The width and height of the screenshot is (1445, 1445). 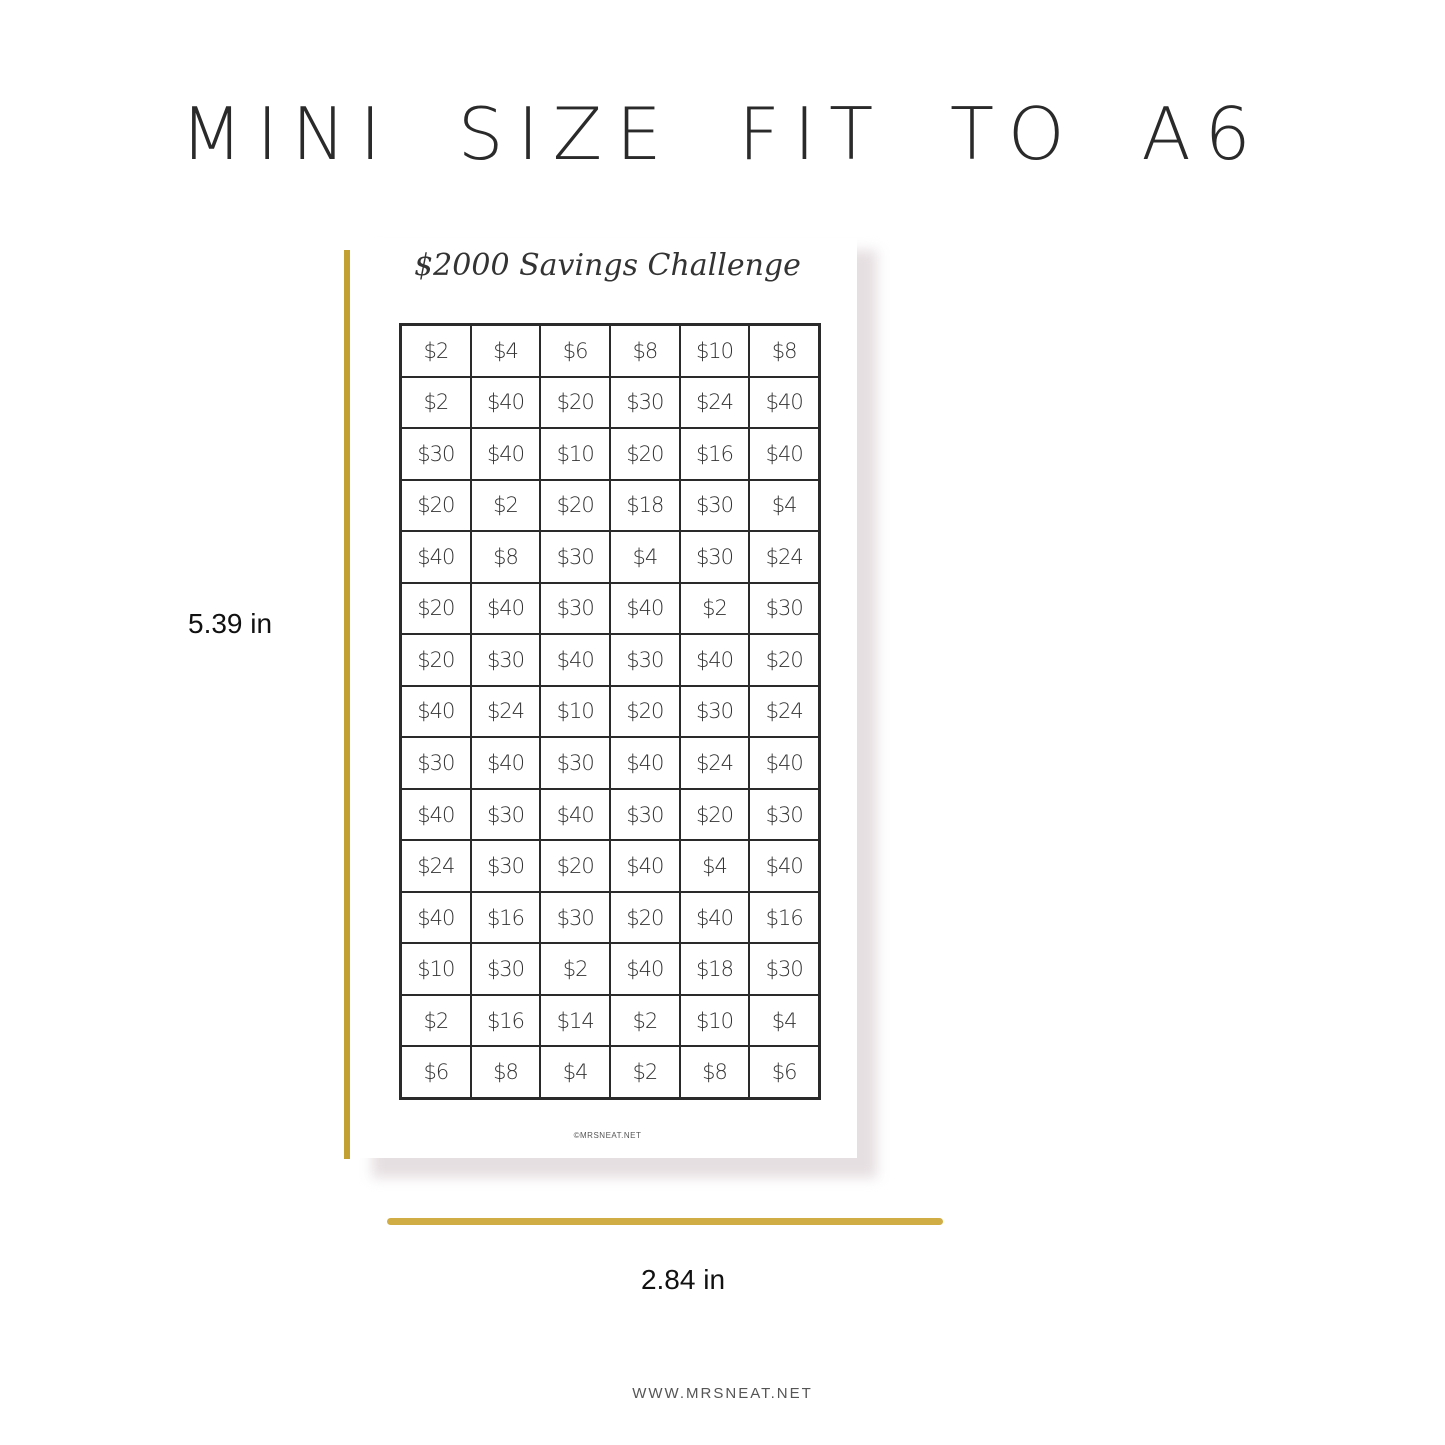 What do you see at coordinates (230, 623) in the screenshot?
I see `height-dimension-label: 5.39 in` at bounding box center [230, 623].